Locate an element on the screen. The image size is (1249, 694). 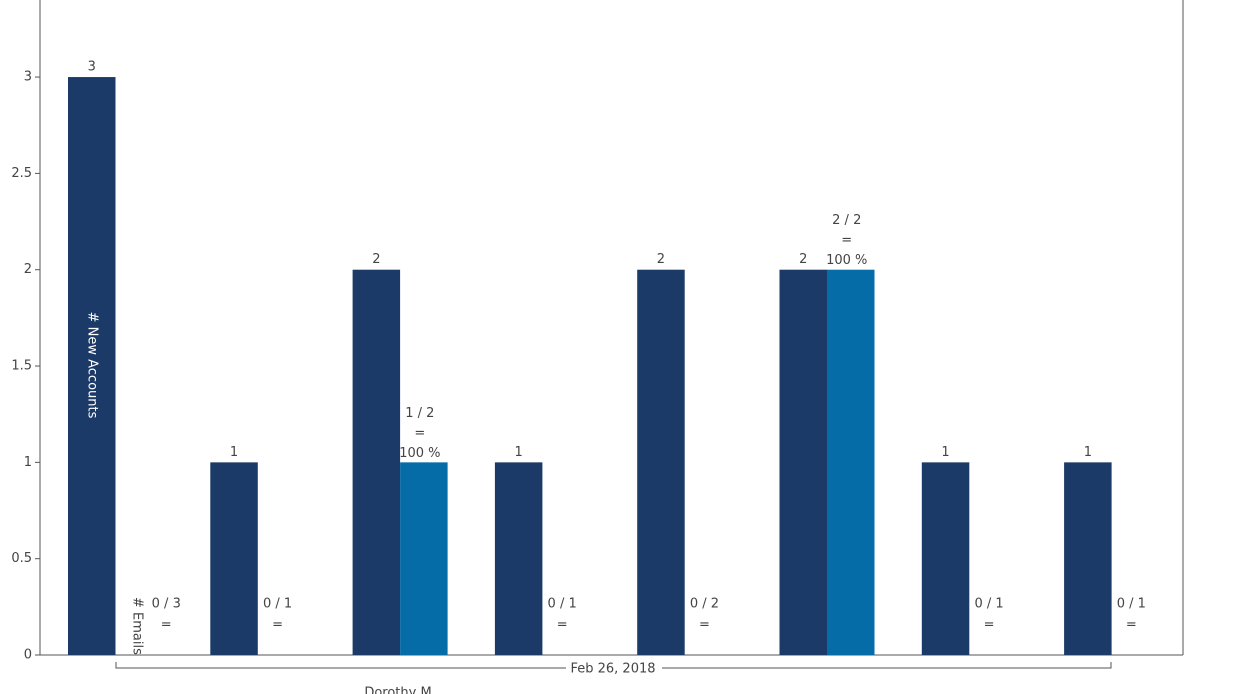
value-label: 2 / 2 is located at coordinates (846, 220).